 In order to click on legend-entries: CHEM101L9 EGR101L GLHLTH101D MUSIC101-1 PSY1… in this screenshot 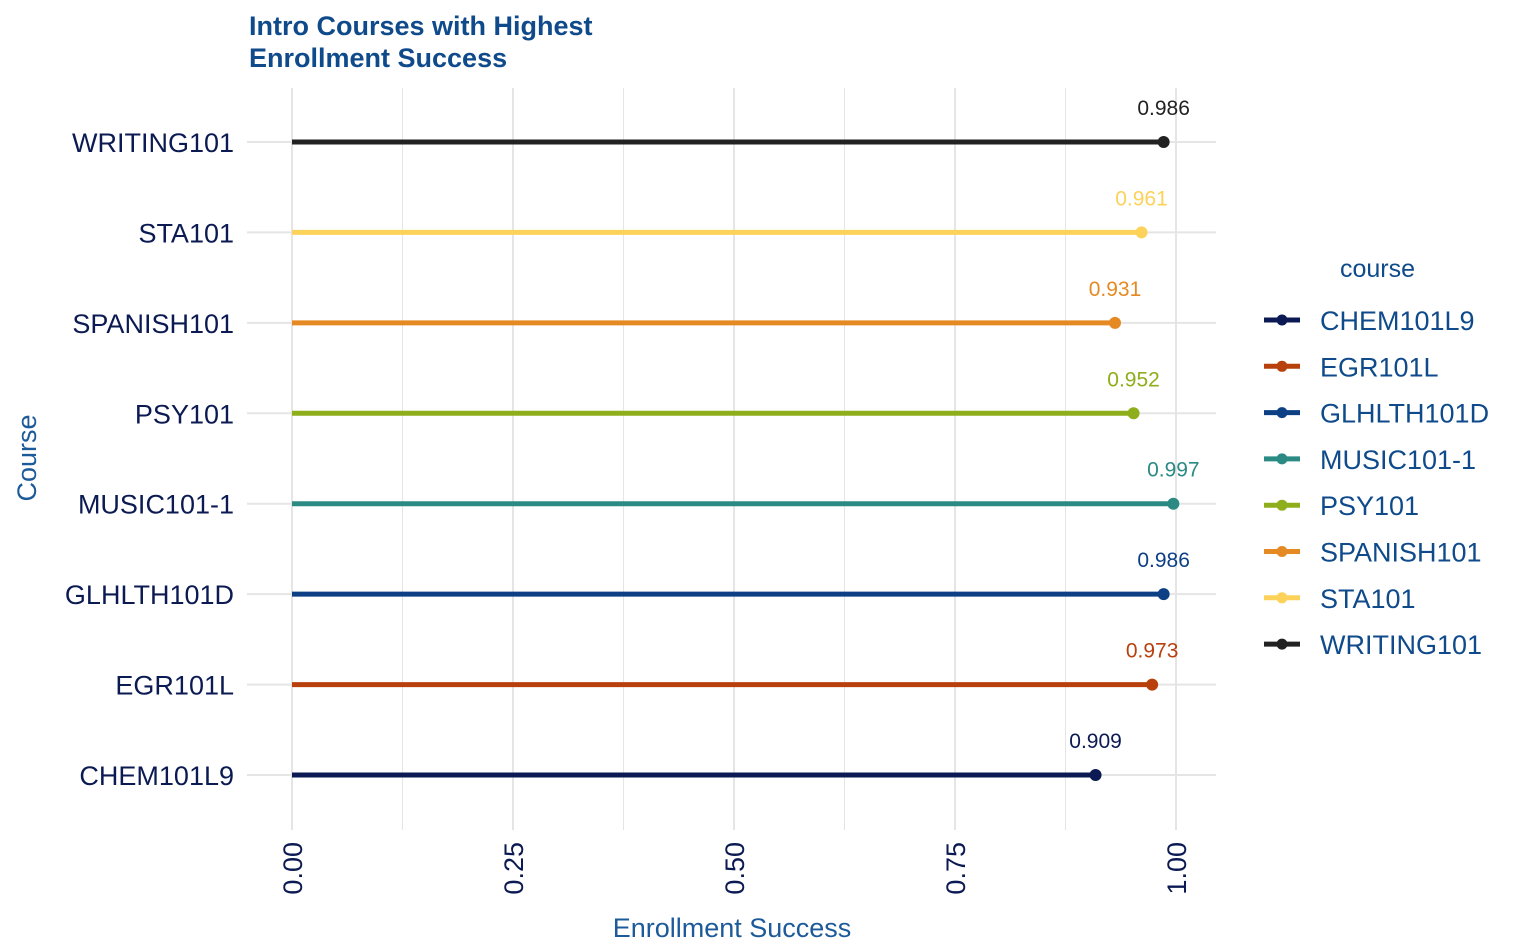, I will do `click(1376, 483)`.